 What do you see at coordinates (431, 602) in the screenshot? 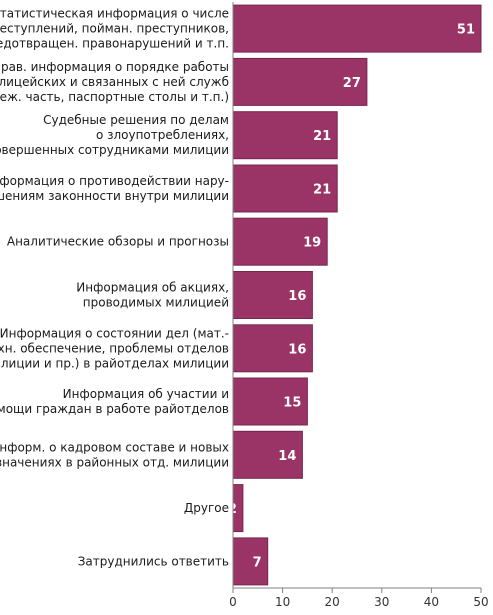
I see `x-tick-label-40: 40` at bounding box center [431, 602].